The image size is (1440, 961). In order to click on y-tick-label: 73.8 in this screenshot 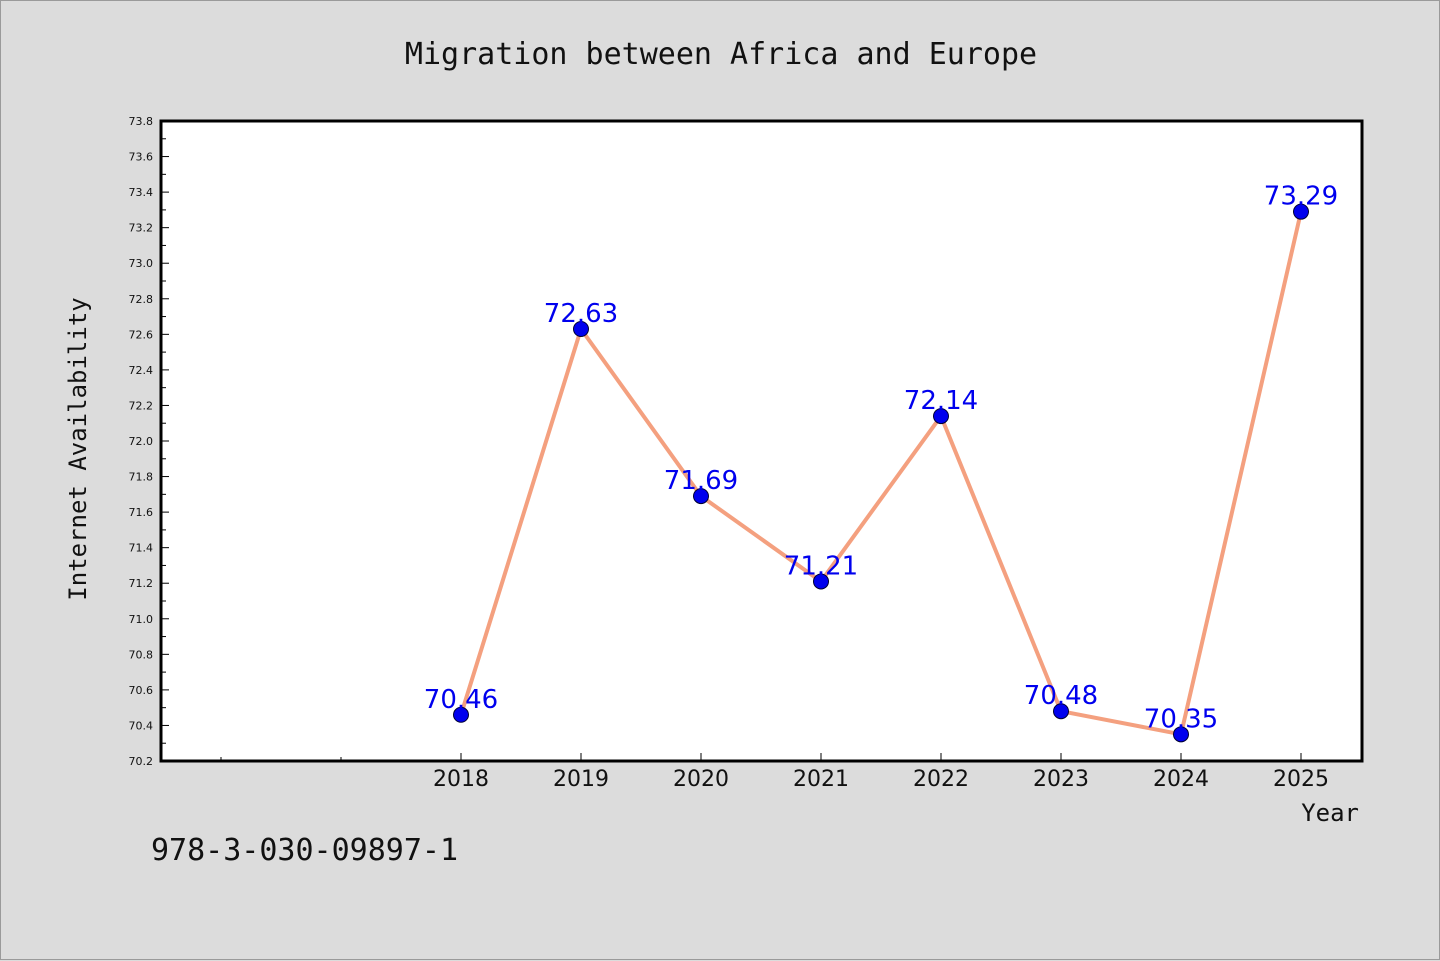, I will do `click(141, 121)`.